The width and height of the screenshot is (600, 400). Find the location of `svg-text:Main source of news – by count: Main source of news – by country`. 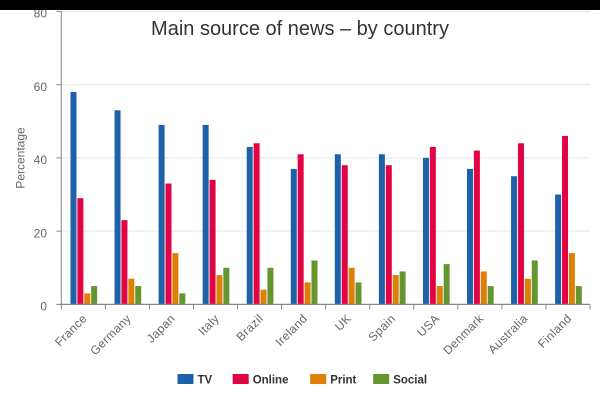

svg-text:Main source of news – by count: Main source of news – by country is located at coordinates (300, 29).